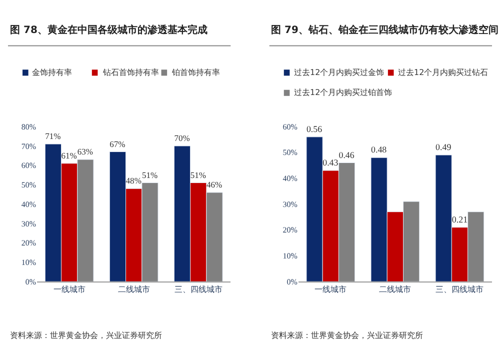 This screenshot has height=362, width=500. I want to click on data-label: 0.56, so click(314, 129).